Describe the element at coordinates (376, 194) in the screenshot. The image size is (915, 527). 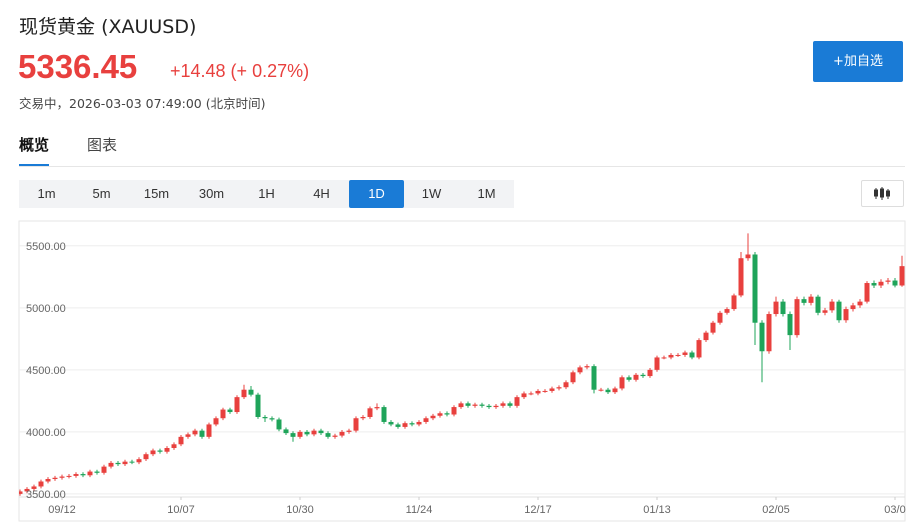
I see `period-button: 1D` at that location.